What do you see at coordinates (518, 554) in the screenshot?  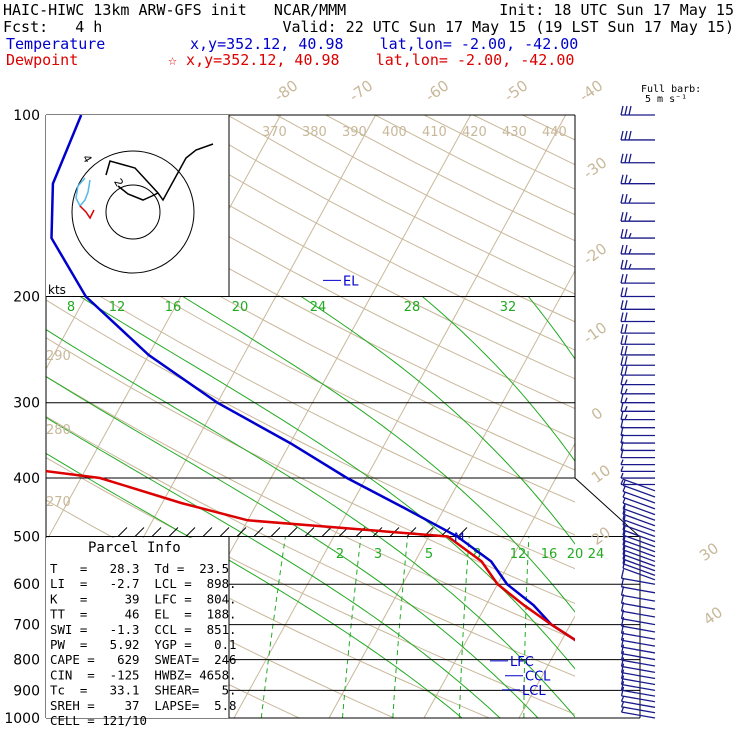 I see `mixing-ratio-label: 12` at bounding box center [518, 554].